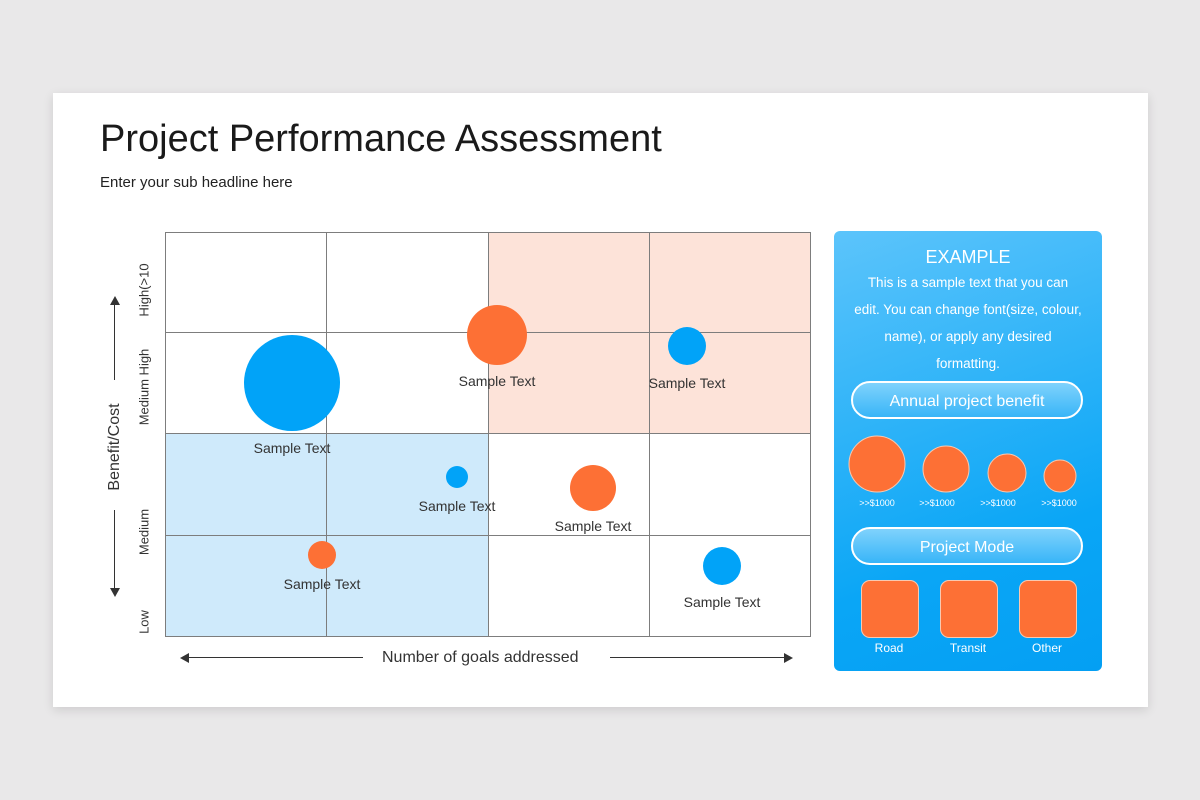 The width and height of the screenshot is (1200, 800). What do you see at coordinates (144, 290) in the screenshot?
I see `y-level-label: High(>10` at bounding box center [144, 290].